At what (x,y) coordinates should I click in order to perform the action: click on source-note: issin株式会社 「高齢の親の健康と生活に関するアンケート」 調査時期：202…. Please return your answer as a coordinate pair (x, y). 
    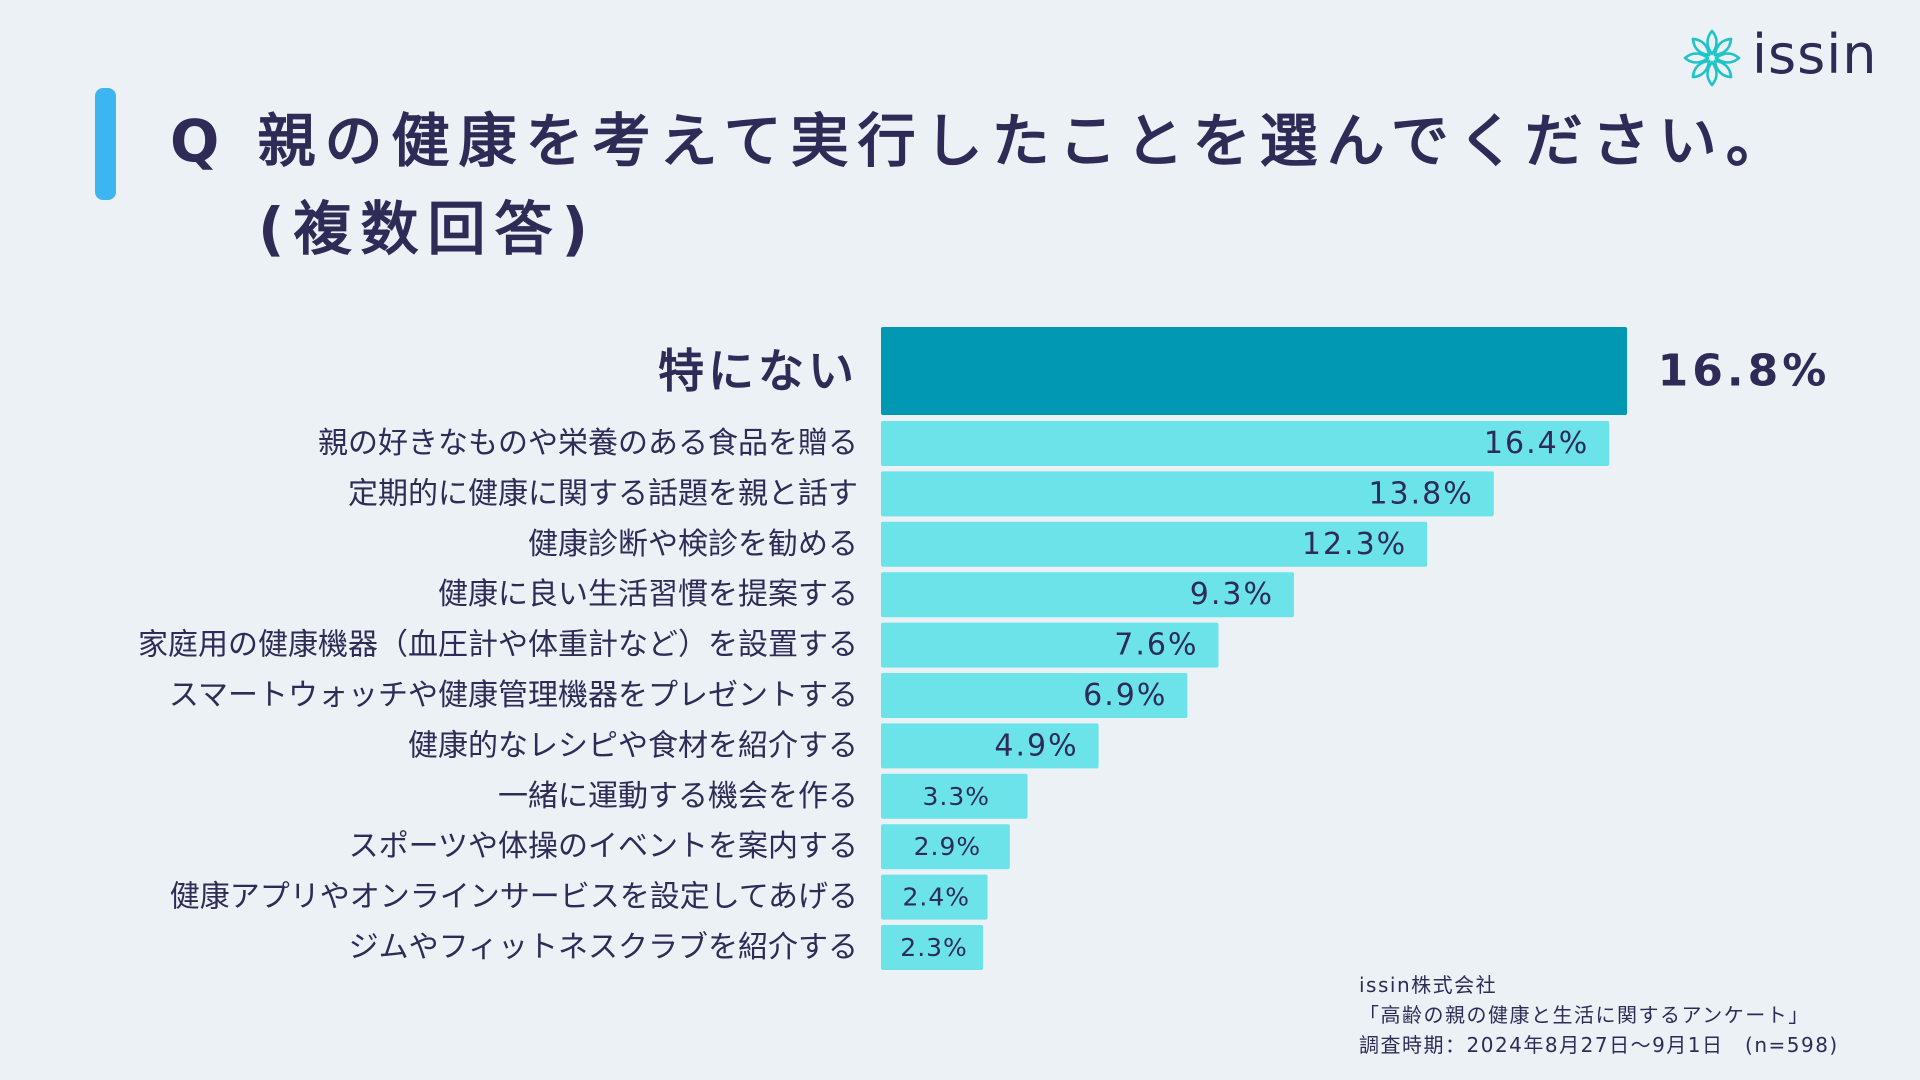
    Looking at the image, I should click on (1599, 1015).